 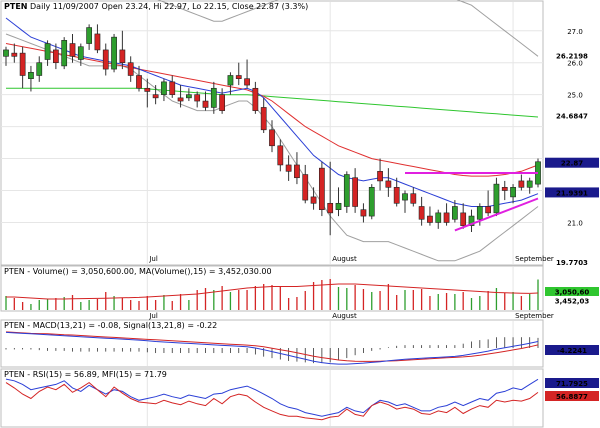 What do you see at coordinates (344, 259) in the screenshot?
I see `month-label: August` at bounding box center [344, 259].